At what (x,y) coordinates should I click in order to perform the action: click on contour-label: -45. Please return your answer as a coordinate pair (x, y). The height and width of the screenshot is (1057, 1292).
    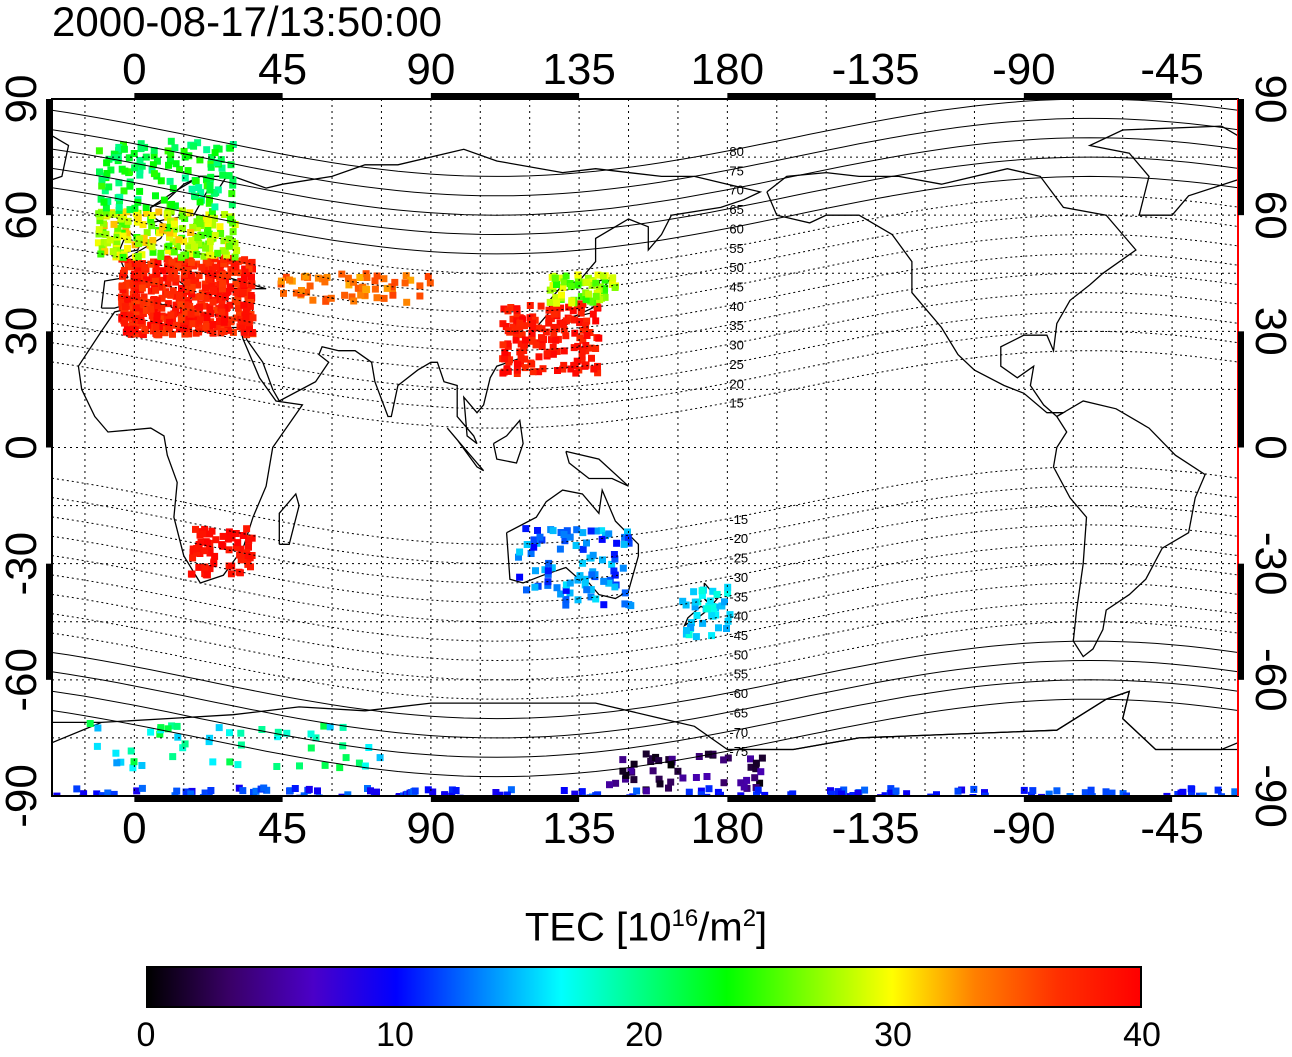
    Looking at the image, I should click on (738, 635).